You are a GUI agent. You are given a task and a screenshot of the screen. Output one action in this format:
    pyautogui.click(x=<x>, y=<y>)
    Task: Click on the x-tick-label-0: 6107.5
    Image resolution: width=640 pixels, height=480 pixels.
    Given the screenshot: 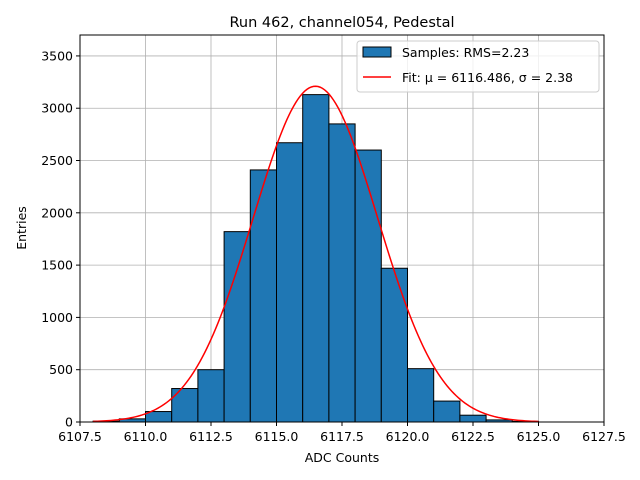 What is the action you would take?
    pyautogui.click(x=80, y=436)
    